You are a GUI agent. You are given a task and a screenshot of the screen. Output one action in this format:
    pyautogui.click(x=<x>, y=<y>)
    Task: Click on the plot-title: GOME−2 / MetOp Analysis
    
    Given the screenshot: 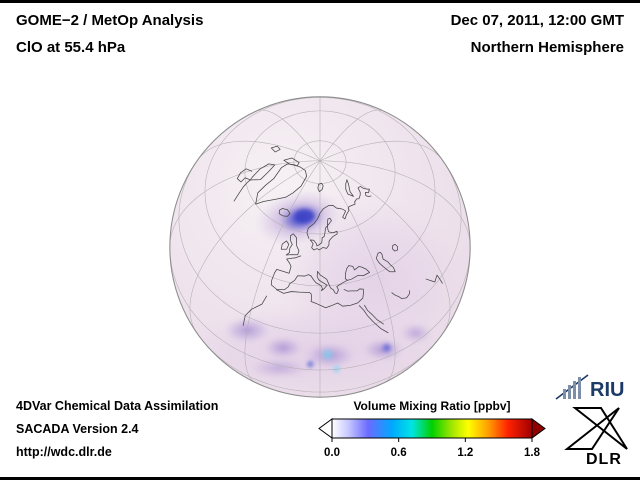 What is the action you would take?
    pyautogui.click(x=110, y=20)
    